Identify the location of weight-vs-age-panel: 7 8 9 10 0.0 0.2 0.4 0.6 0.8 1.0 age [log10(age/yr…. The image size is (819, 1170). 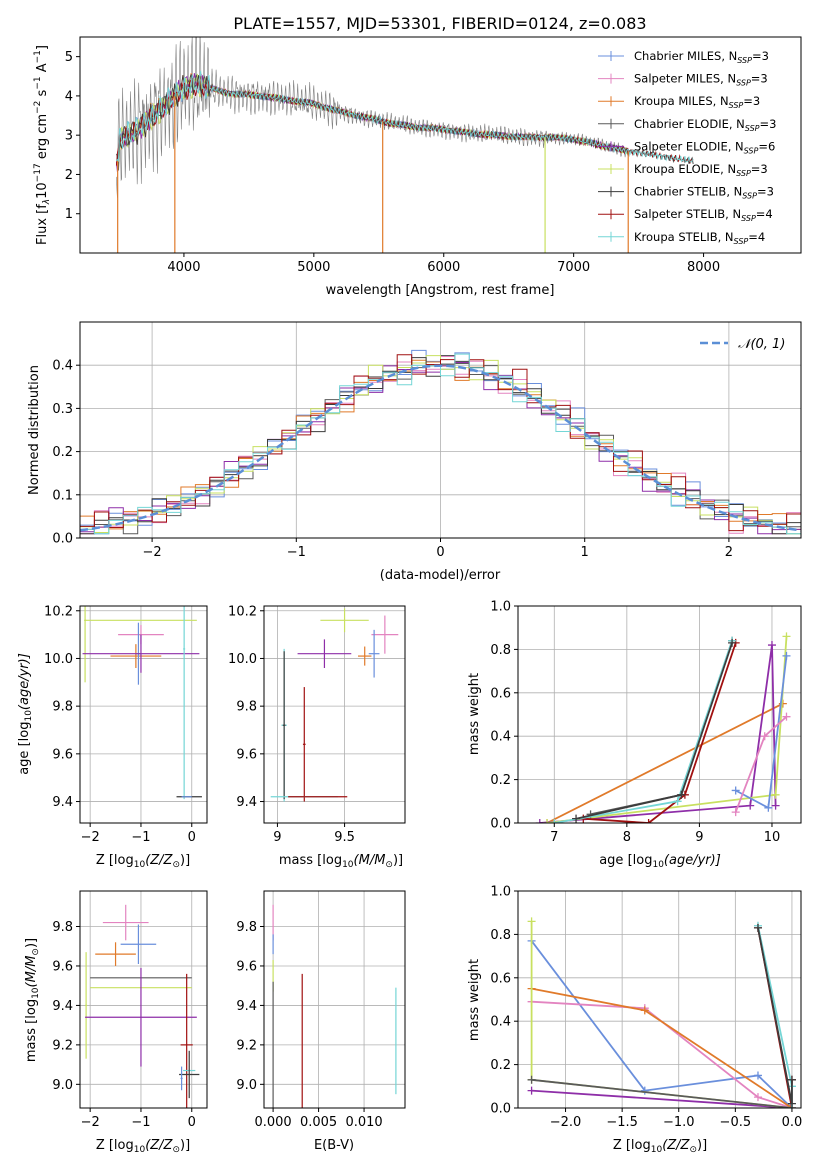
(634, 735).